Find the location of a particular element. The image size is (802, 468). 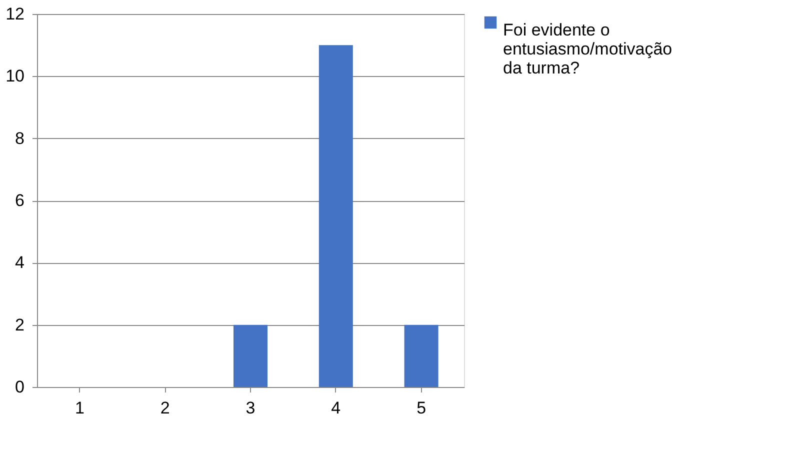

y-tick-label: 0 is located at coordinates (19, 387).